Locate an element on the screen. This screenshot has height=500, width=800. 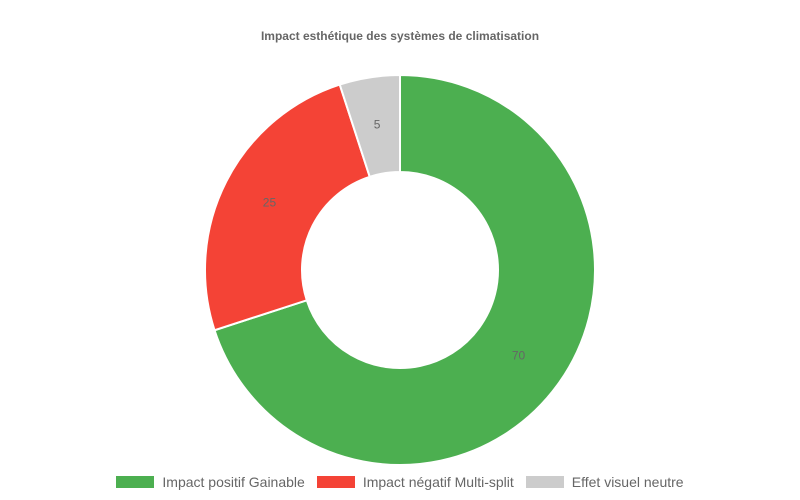
legend-swatch-gainable is located at coordinates (135, 482).